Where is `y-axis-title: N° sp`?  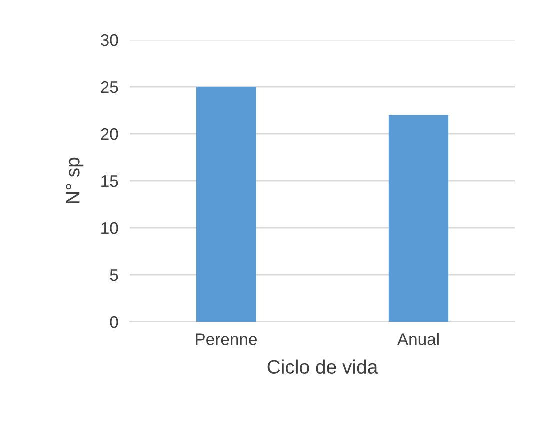
y-axis-title: N° sp is located at coordinates (75, 181).